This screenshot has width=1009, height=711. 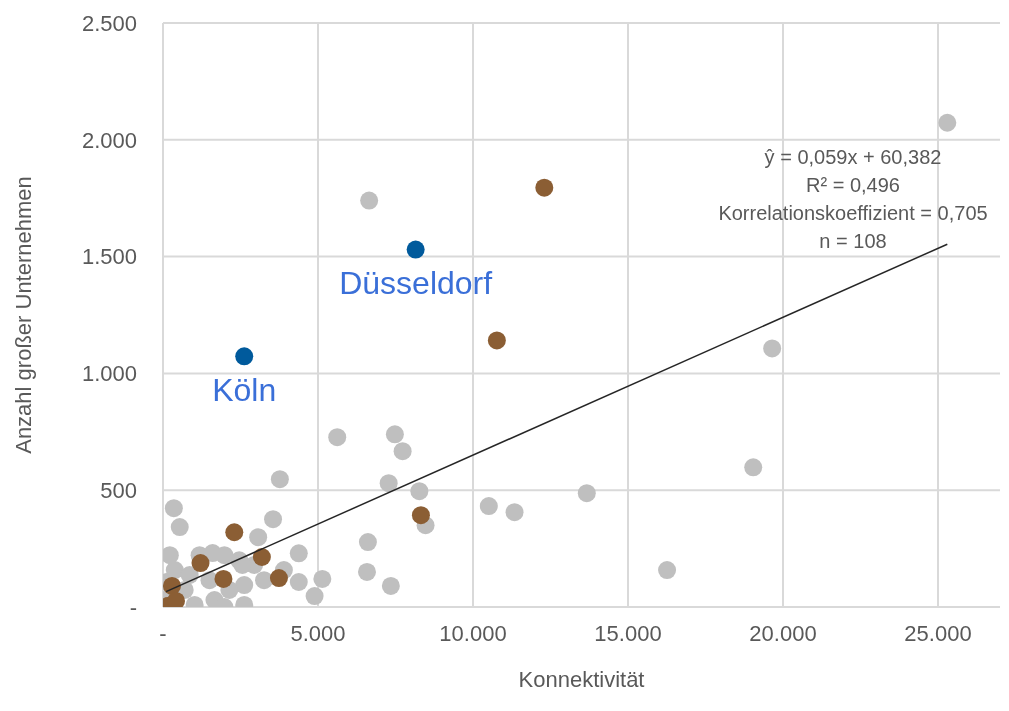 I want to click on x-tick-label: -, so click(x=163, y=633).